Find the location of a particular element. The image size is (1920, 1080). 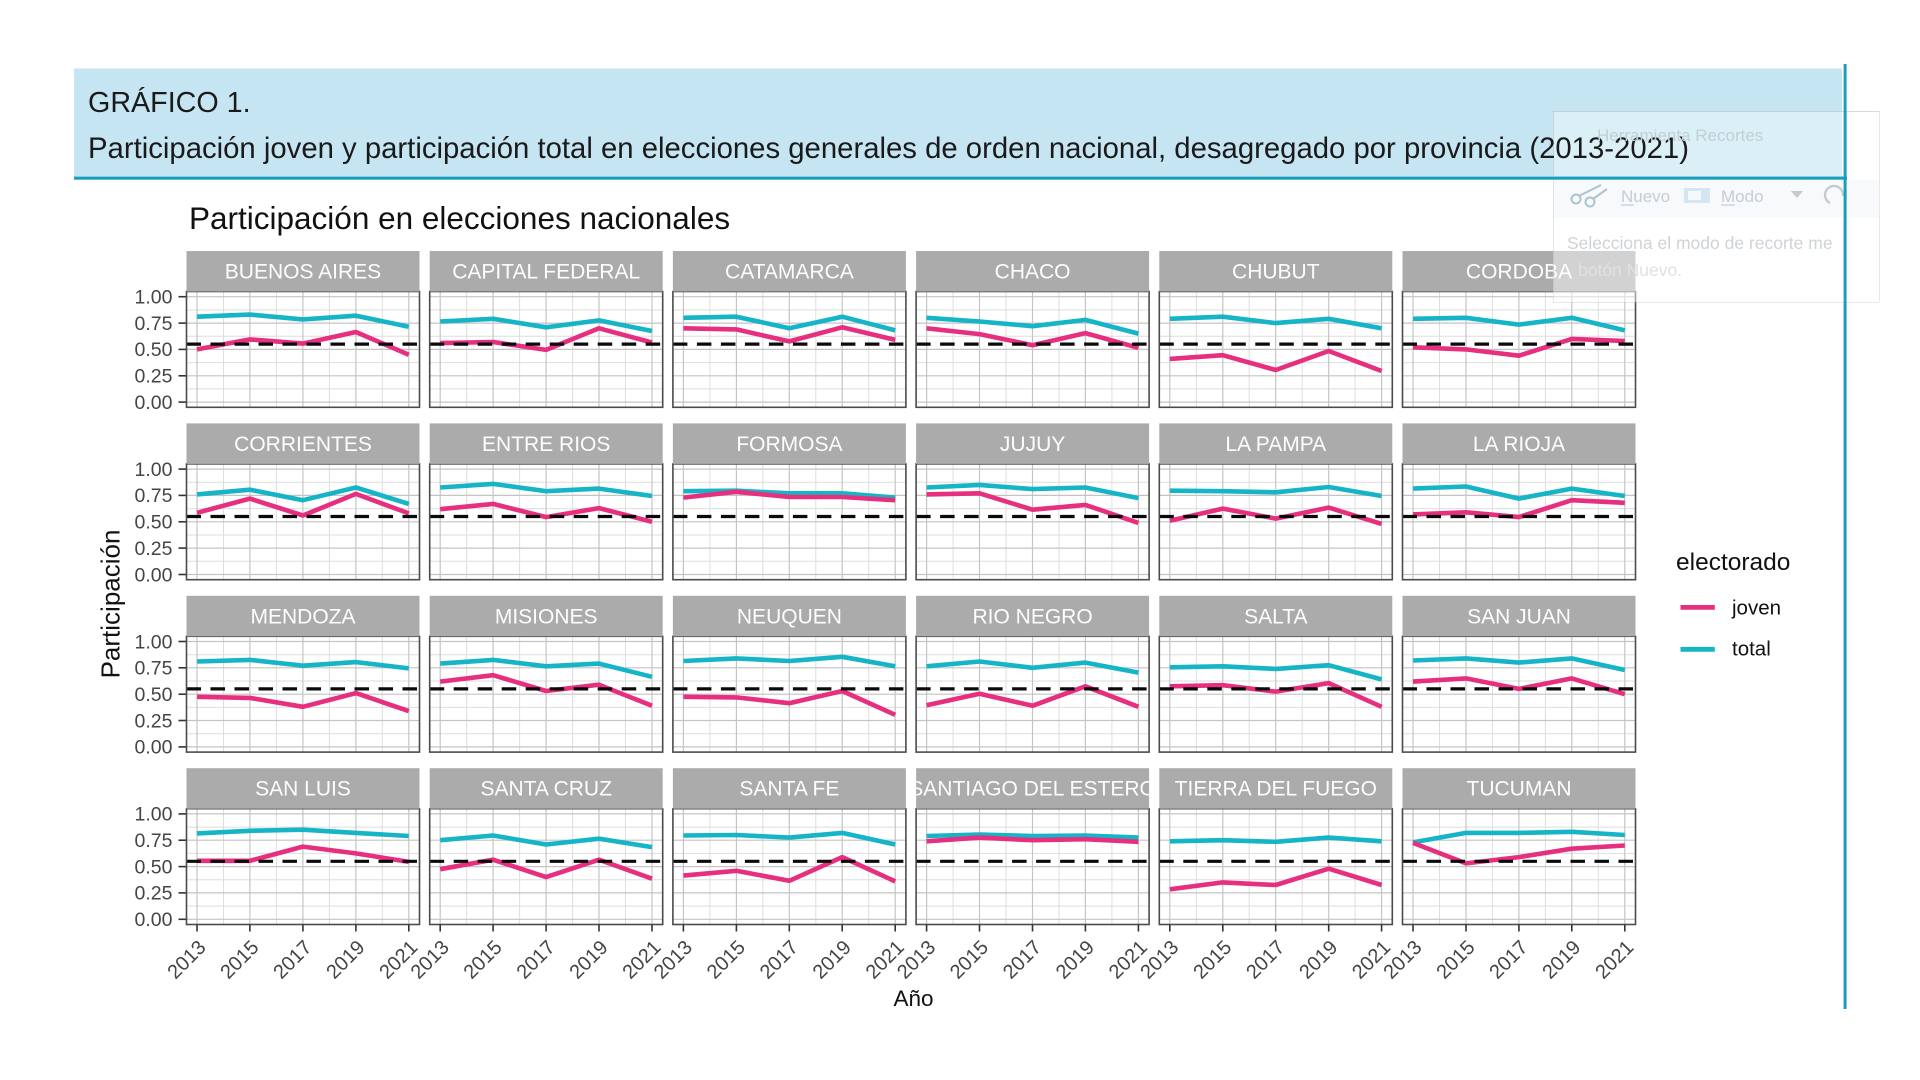

svg-text: JUJUY is located at coordinates (1032, 444).